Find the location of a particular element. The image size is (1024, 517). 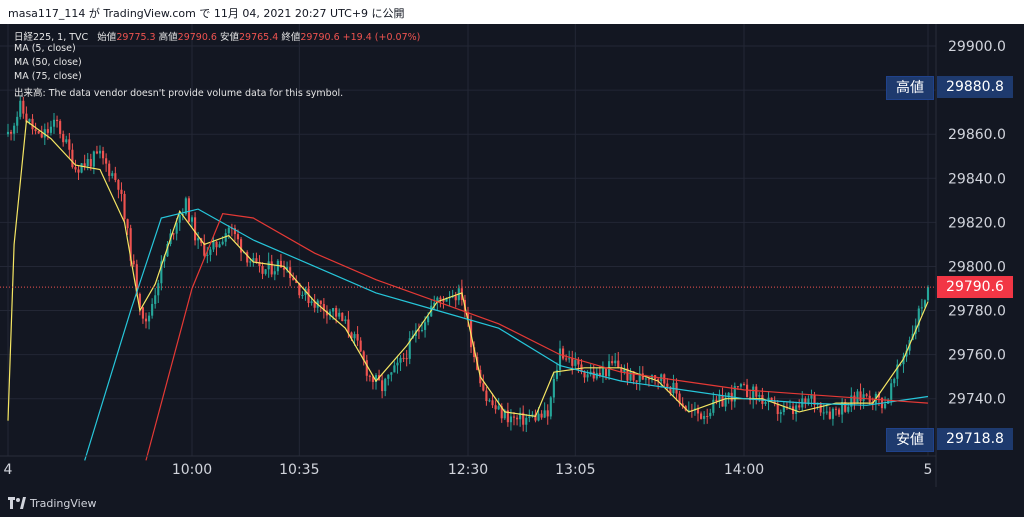

legend-ma75: MA (75, close) is located at coordinates (48, 76).